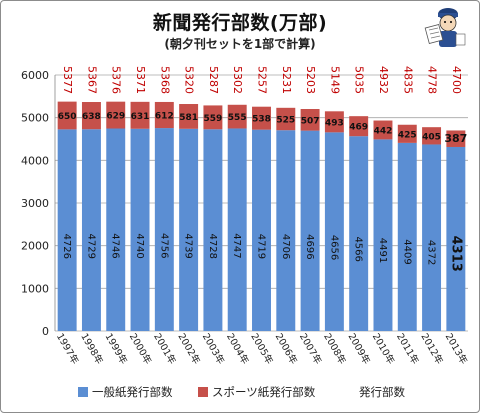 Image resolution: width=480 pixels, height=413 pixels. What do you see at coordinates (240, 44) in the screenshot?
I see `chart-subtitle: (朝夕刊セットを1部で計算)` at bounding box center [240, 44].